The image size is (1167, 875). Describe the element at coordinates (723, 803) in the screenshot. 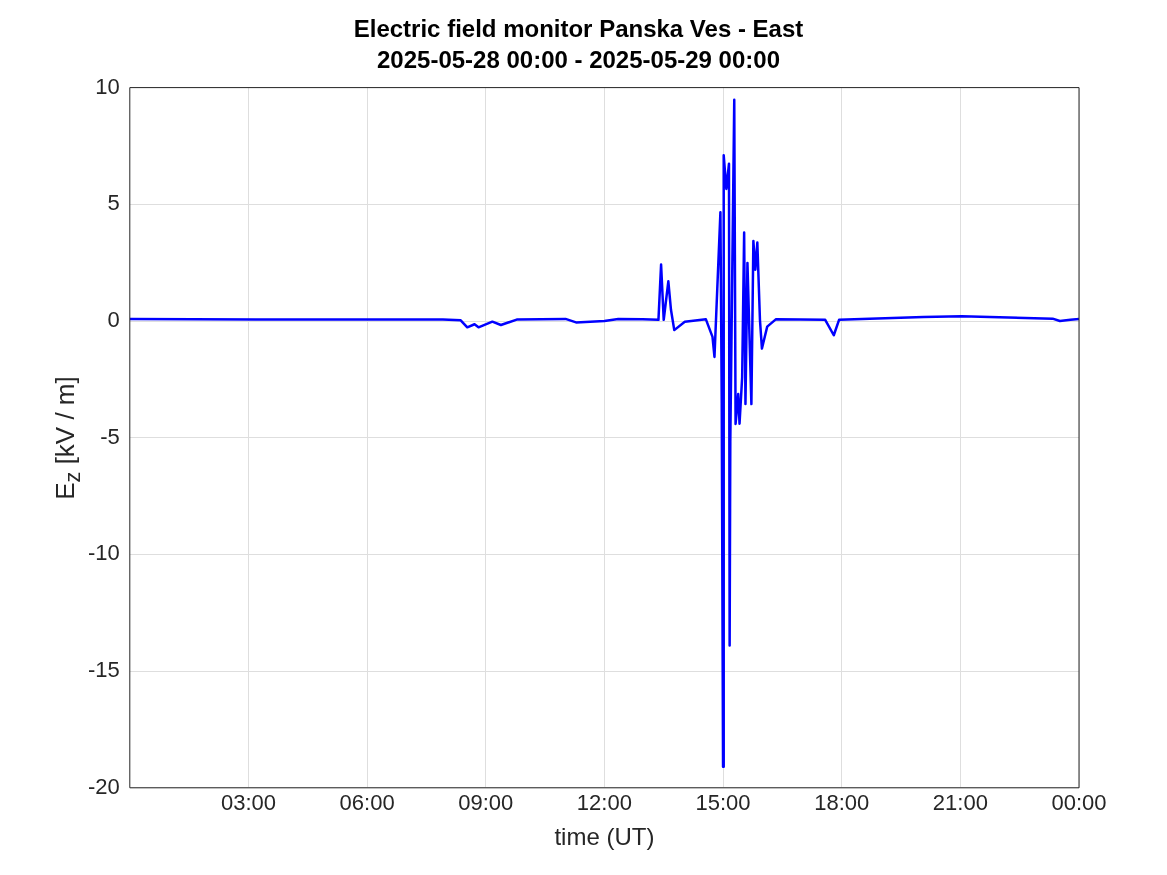

I see `x-tick-label: 15:00` at that location.